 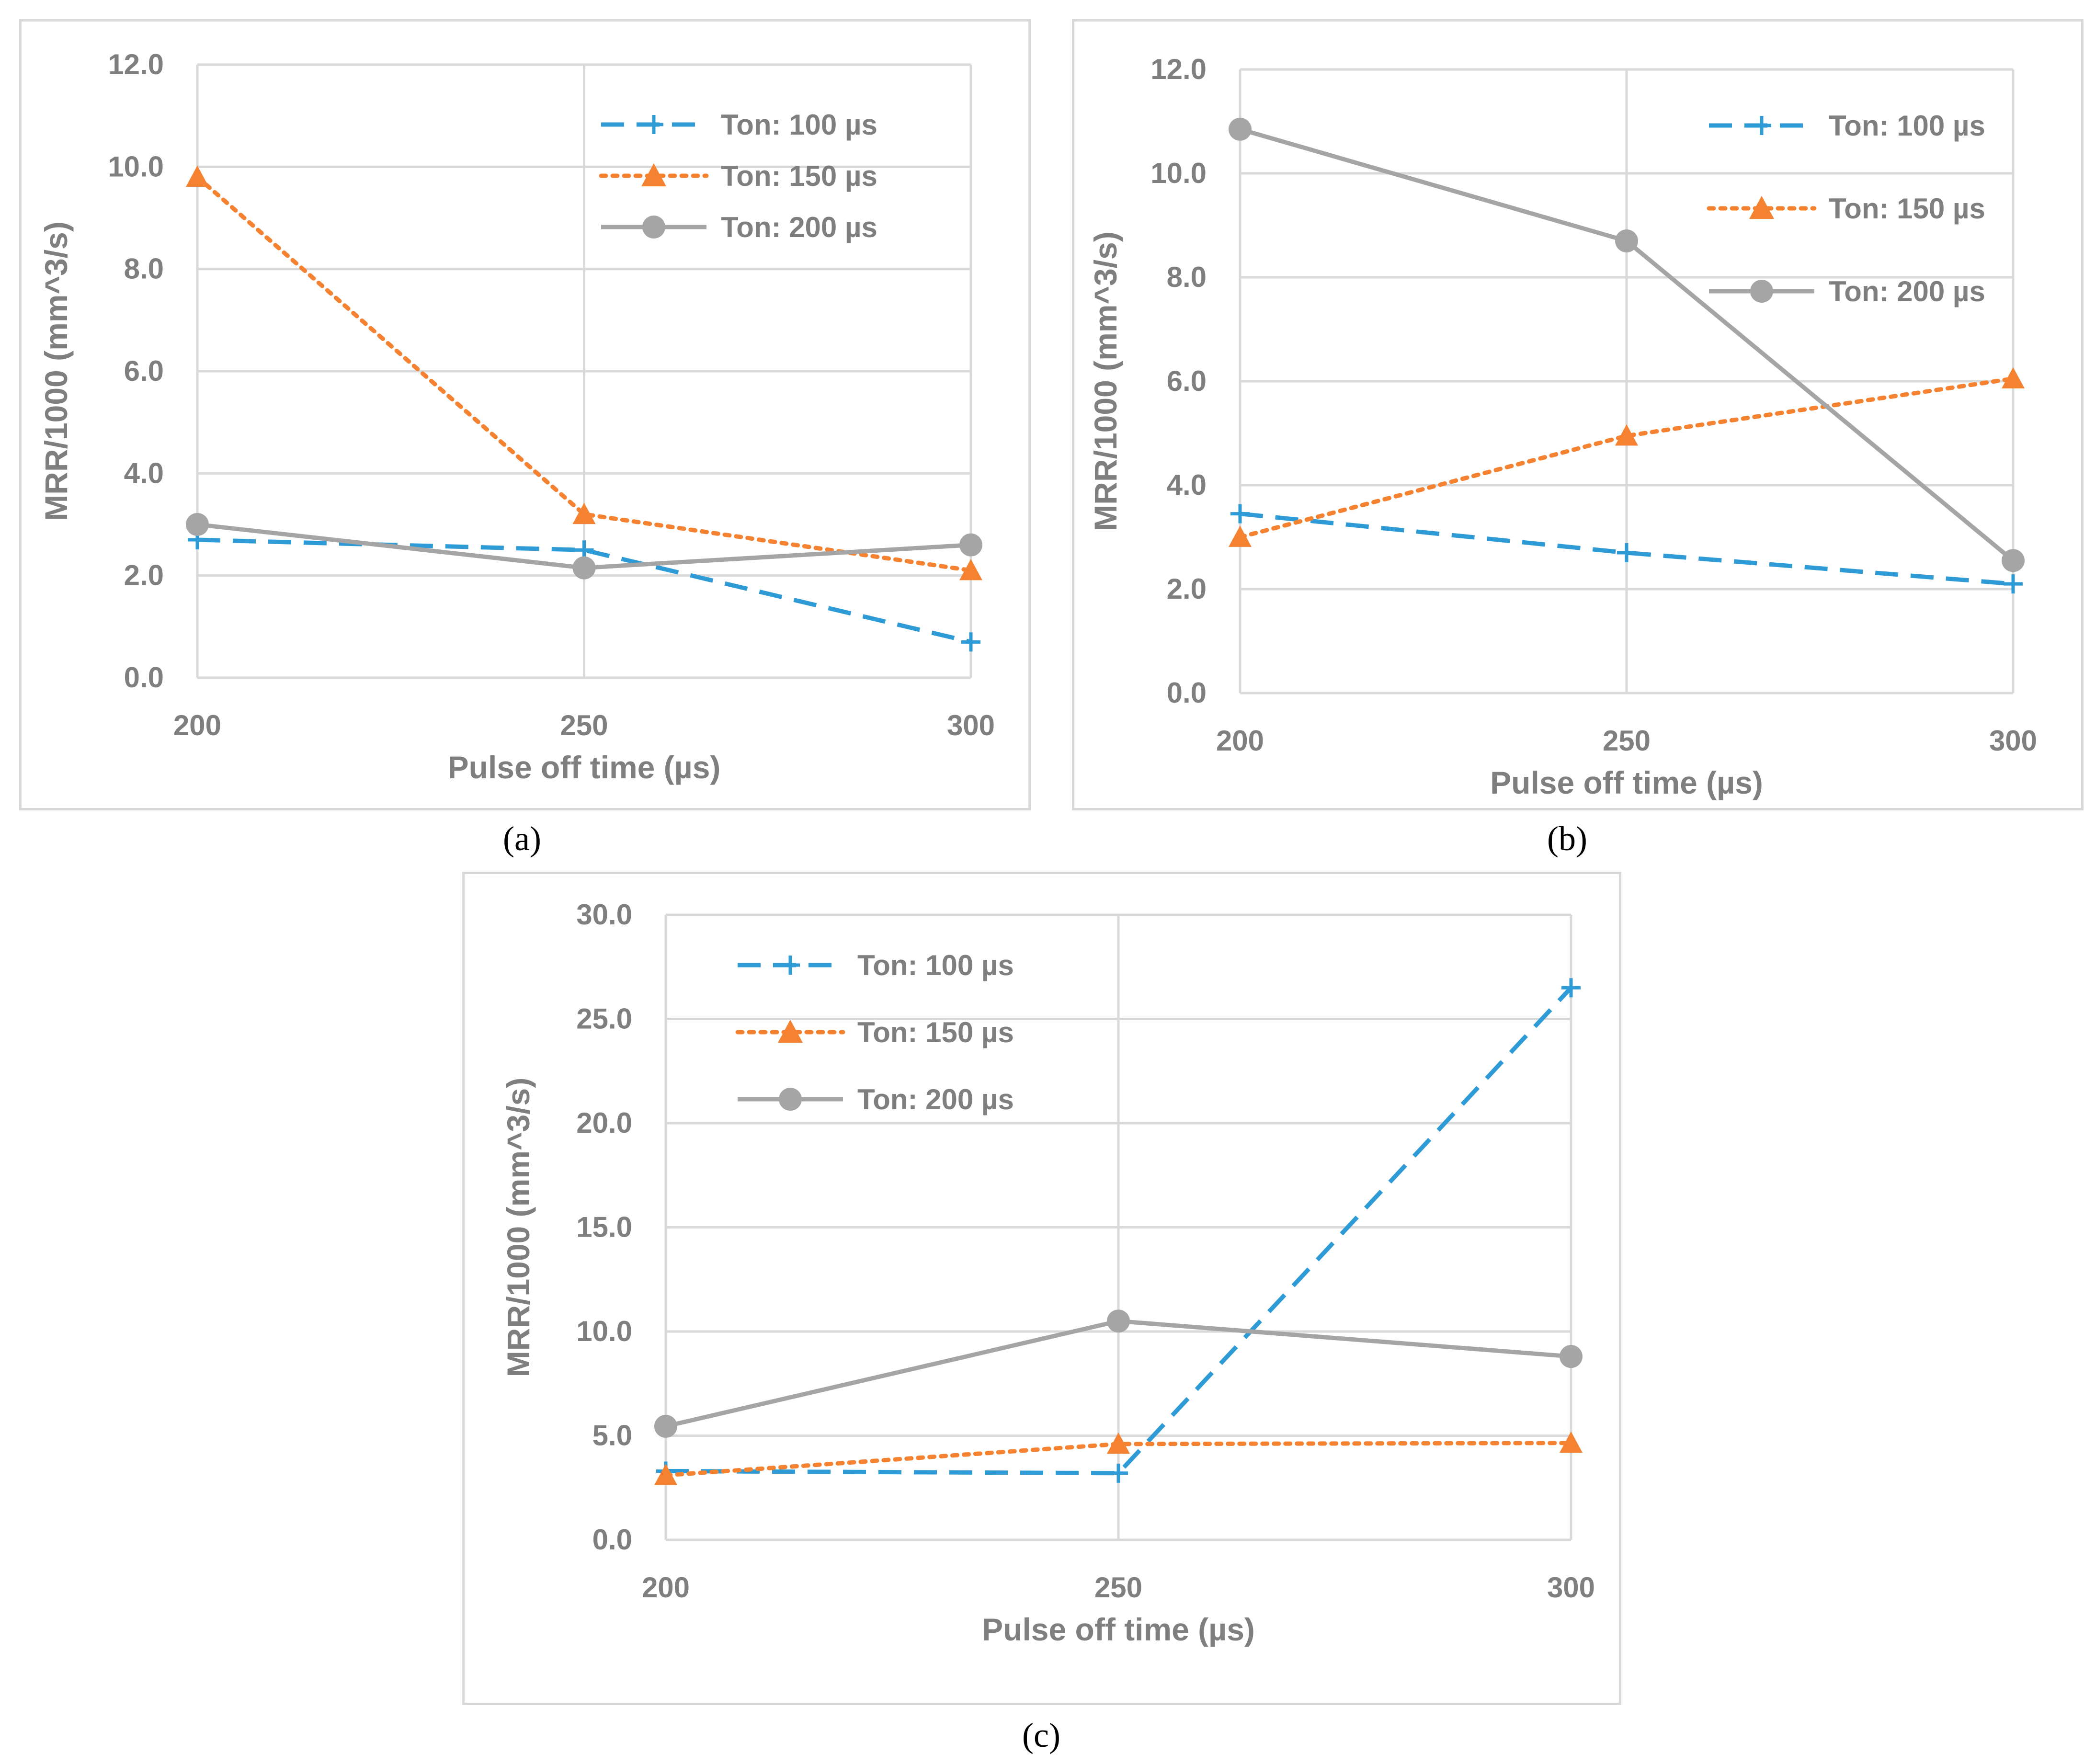 What do you see at coordinates (584, 767) in the screenshot?
I see `chart-a-x-axis-title: Pulse off time (µs)` at bounding box center [584, 767].